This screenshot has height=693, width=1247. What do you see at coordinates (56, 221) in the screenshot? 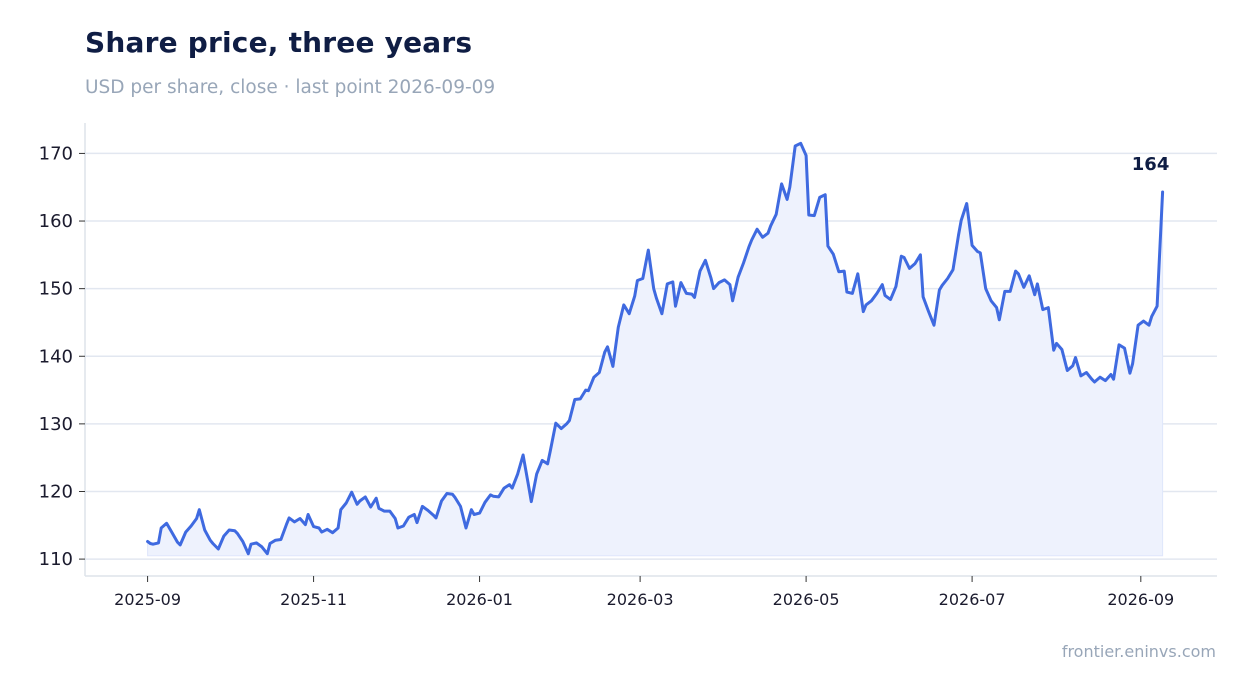
I see `y-tick-label: 160` at bounding box center [56, 221].